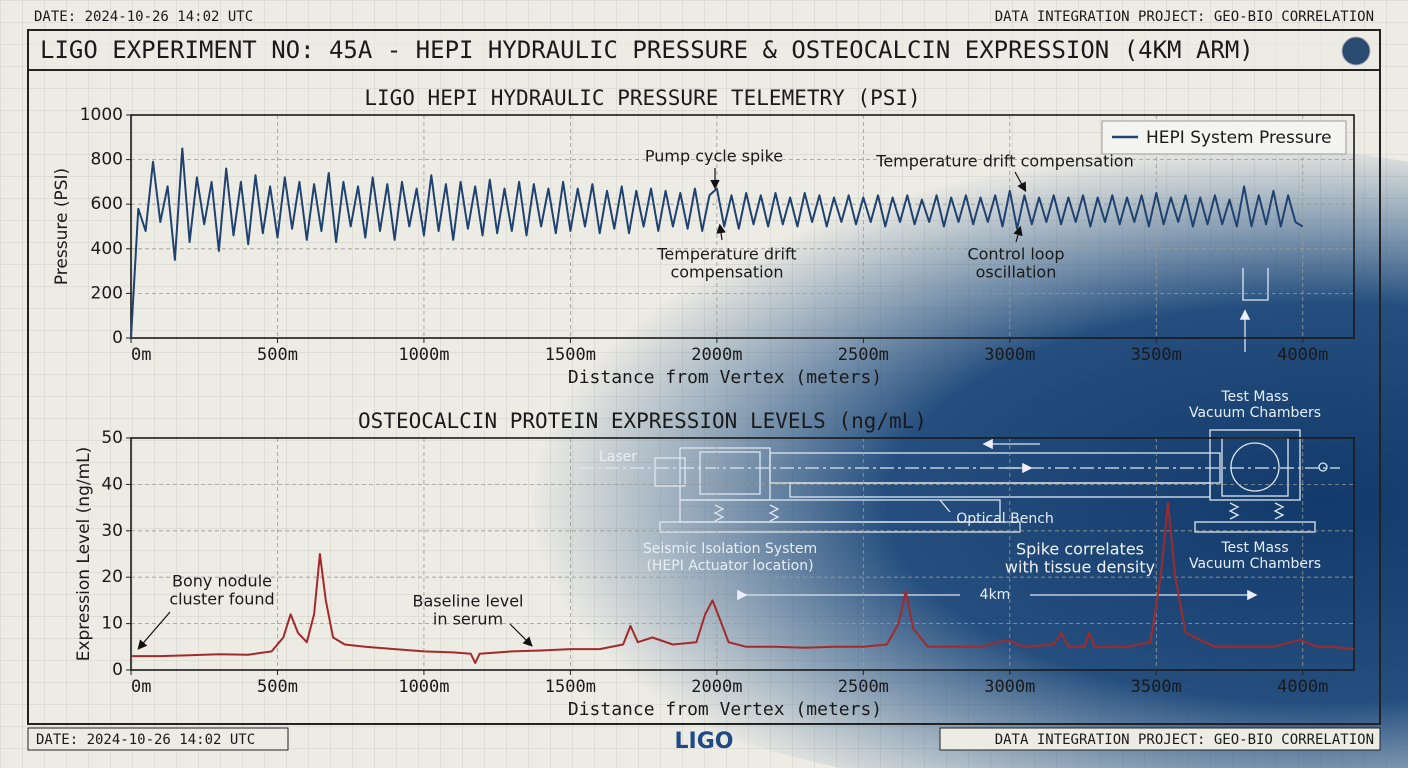 The image size is (1408, 768). Describe the element at coordinates (112, 577) in the screenshot. I see `y-tick-label: 20` at that location.